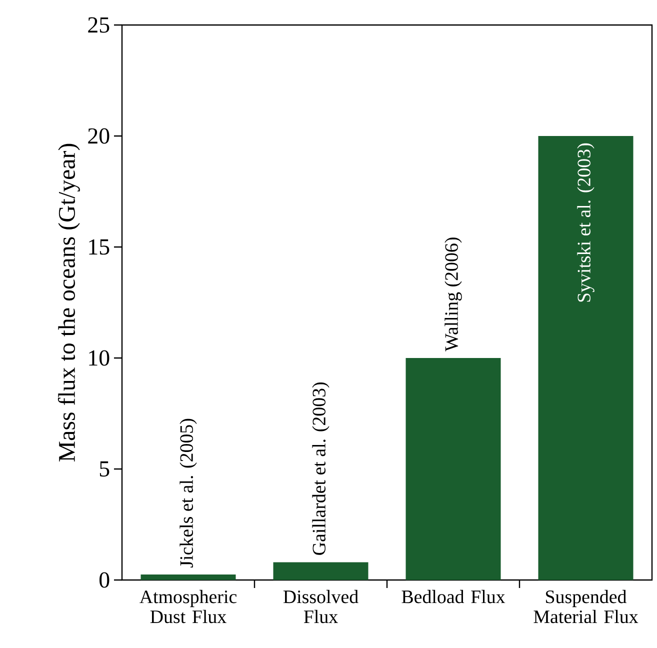 The image size is (657, 648). Describe the element at coordinates (585, 222) in the screenshot. I see `annotation: Syvitski et al. (2003)` at that location.